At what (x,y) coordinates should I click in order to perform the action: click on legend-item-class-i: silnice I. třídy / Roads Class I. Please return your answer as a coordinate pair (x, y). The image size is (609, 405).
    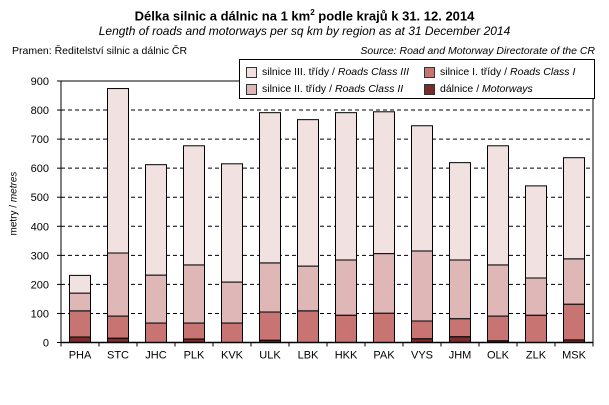
    Looking at the image, I should click on (499, 72).